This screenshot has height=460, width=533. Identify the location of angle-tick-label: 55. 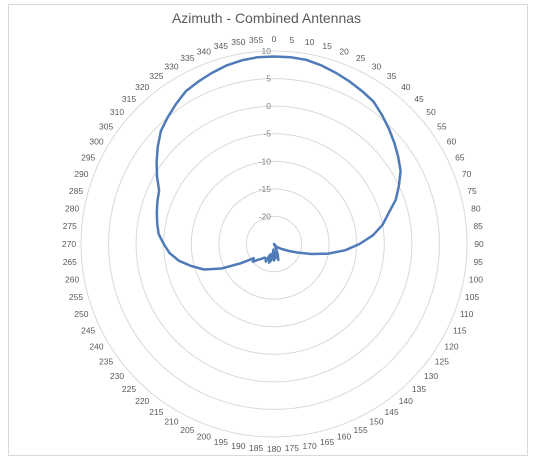
(442, 126).